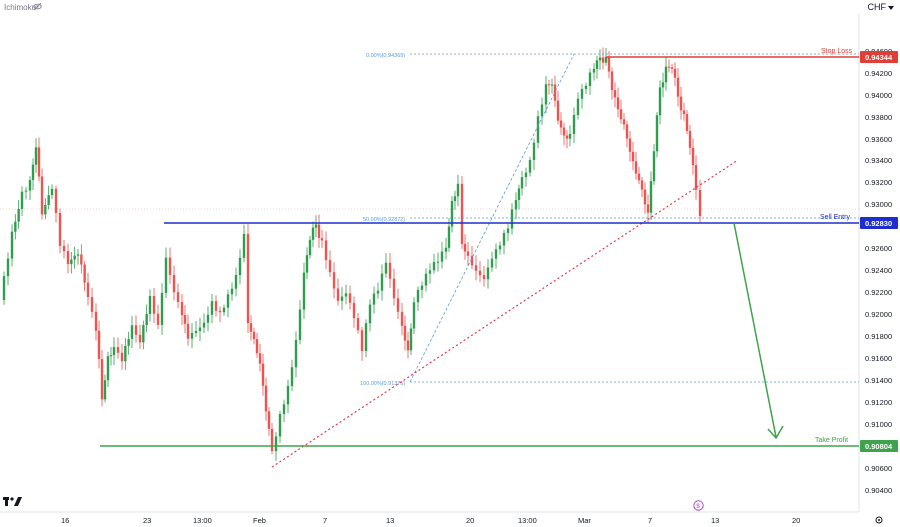  Describe the element at coordinates (758, 331) in the screenshot. I see `projection-arrow` at that location.